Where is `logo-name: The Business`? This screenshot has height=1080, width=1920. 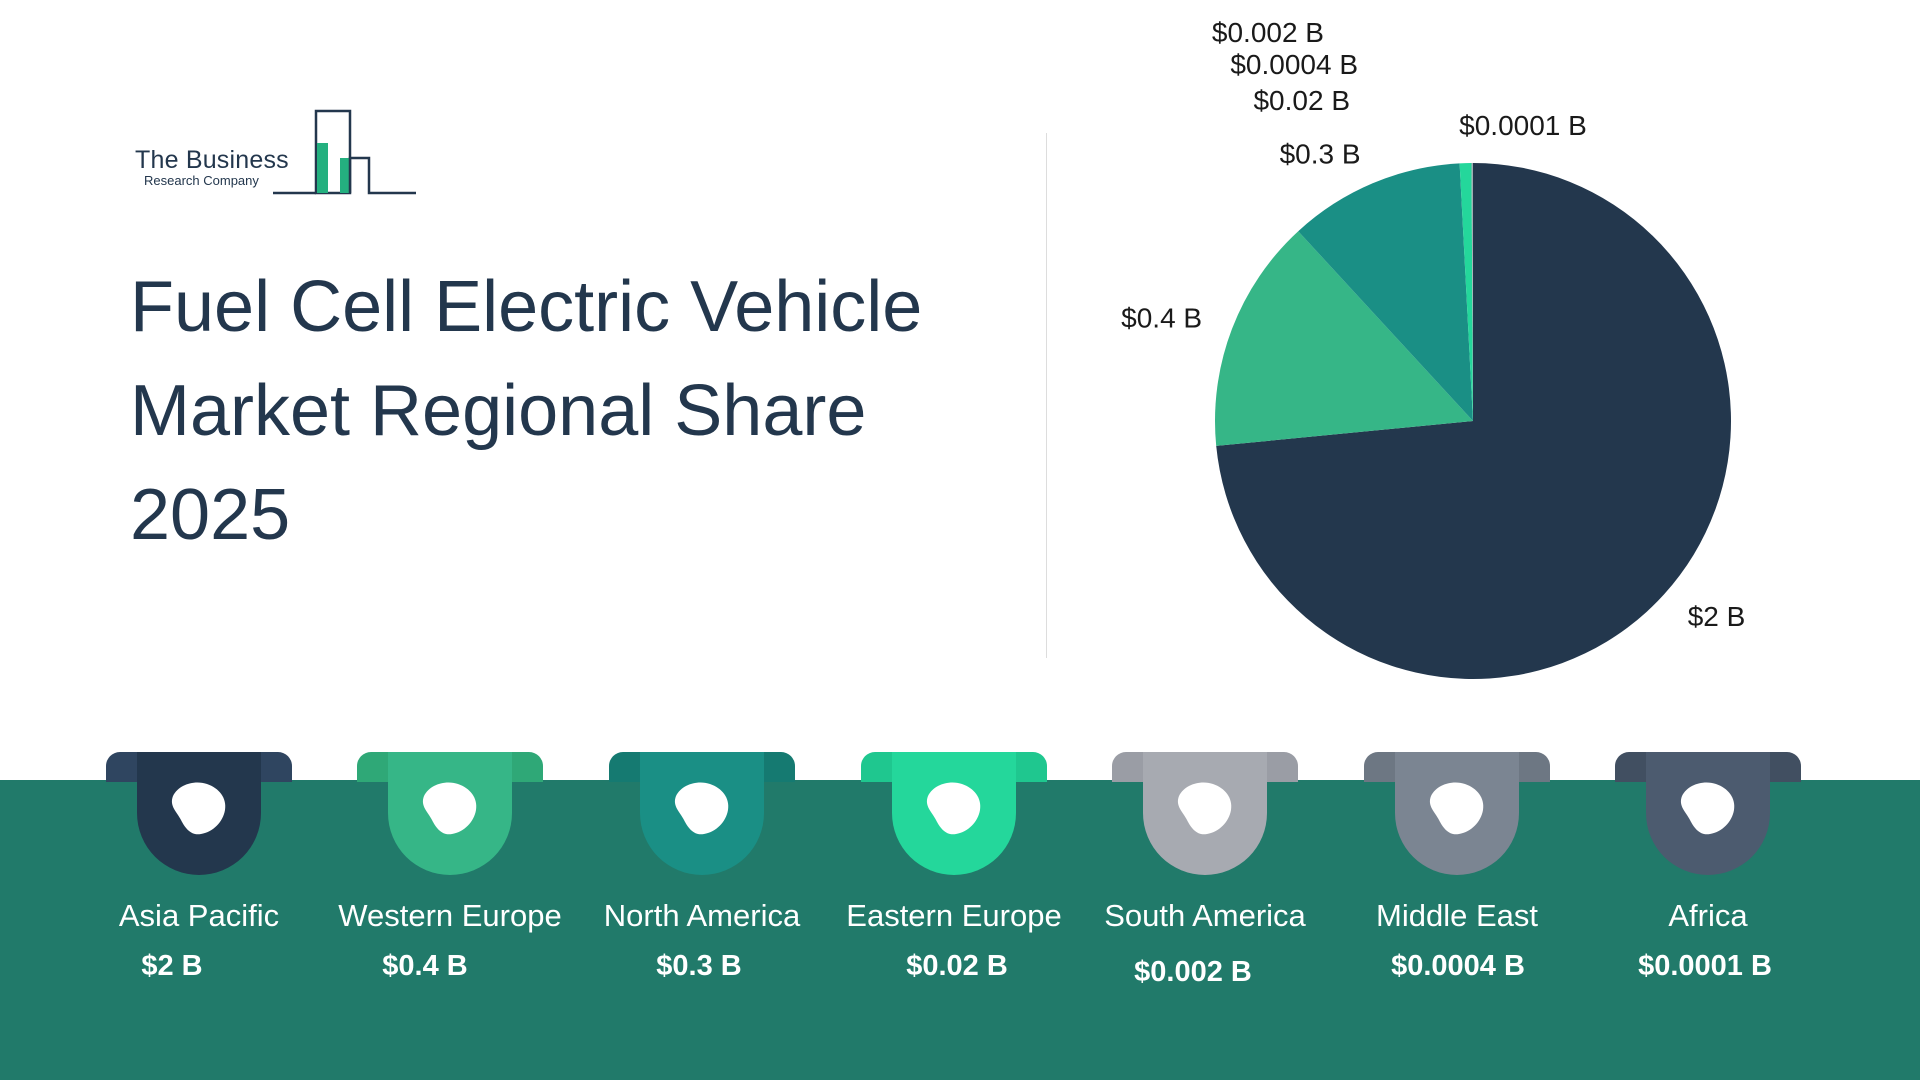
logo-name: The Business is located at coordinates (212, 160).